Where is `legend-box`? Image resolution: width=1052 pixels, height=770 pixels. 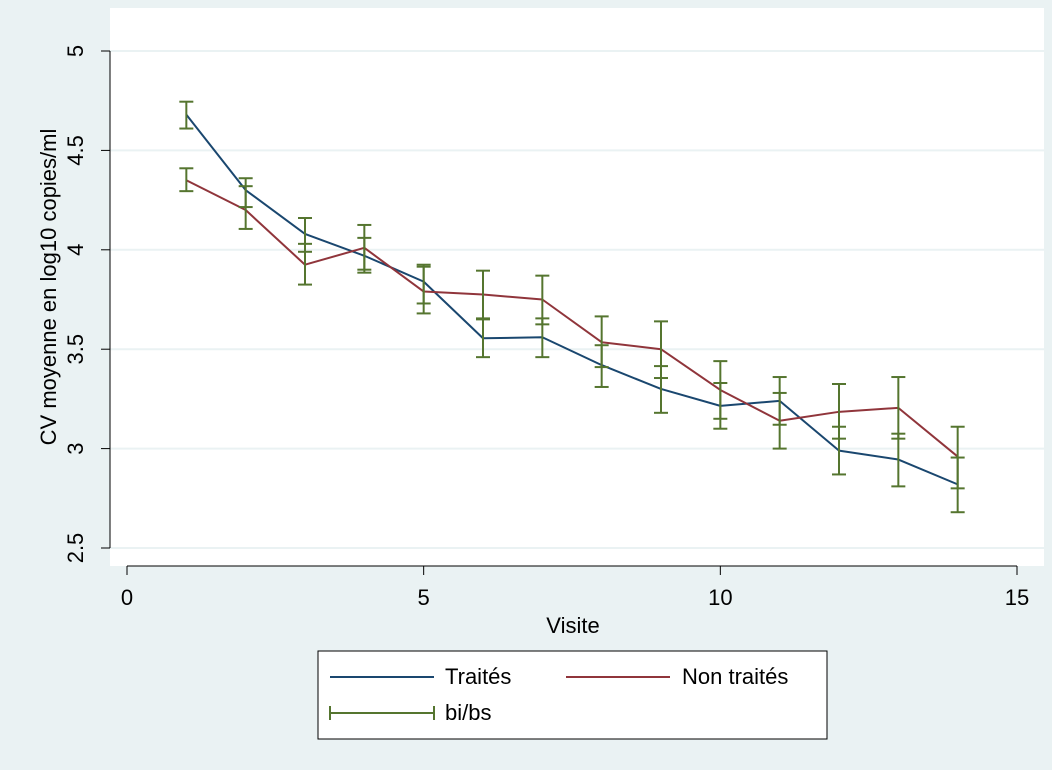
legend-box is located at coordinates (572, 695).